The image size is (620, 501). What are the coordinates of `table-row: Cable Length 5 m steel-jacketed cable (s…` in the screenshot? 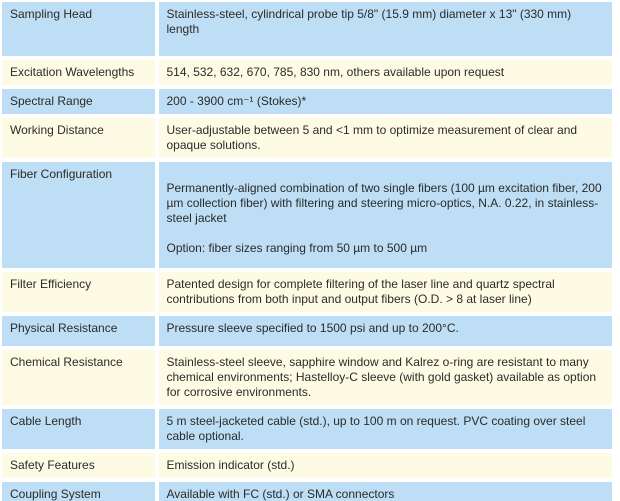 It's located at (307, 429).